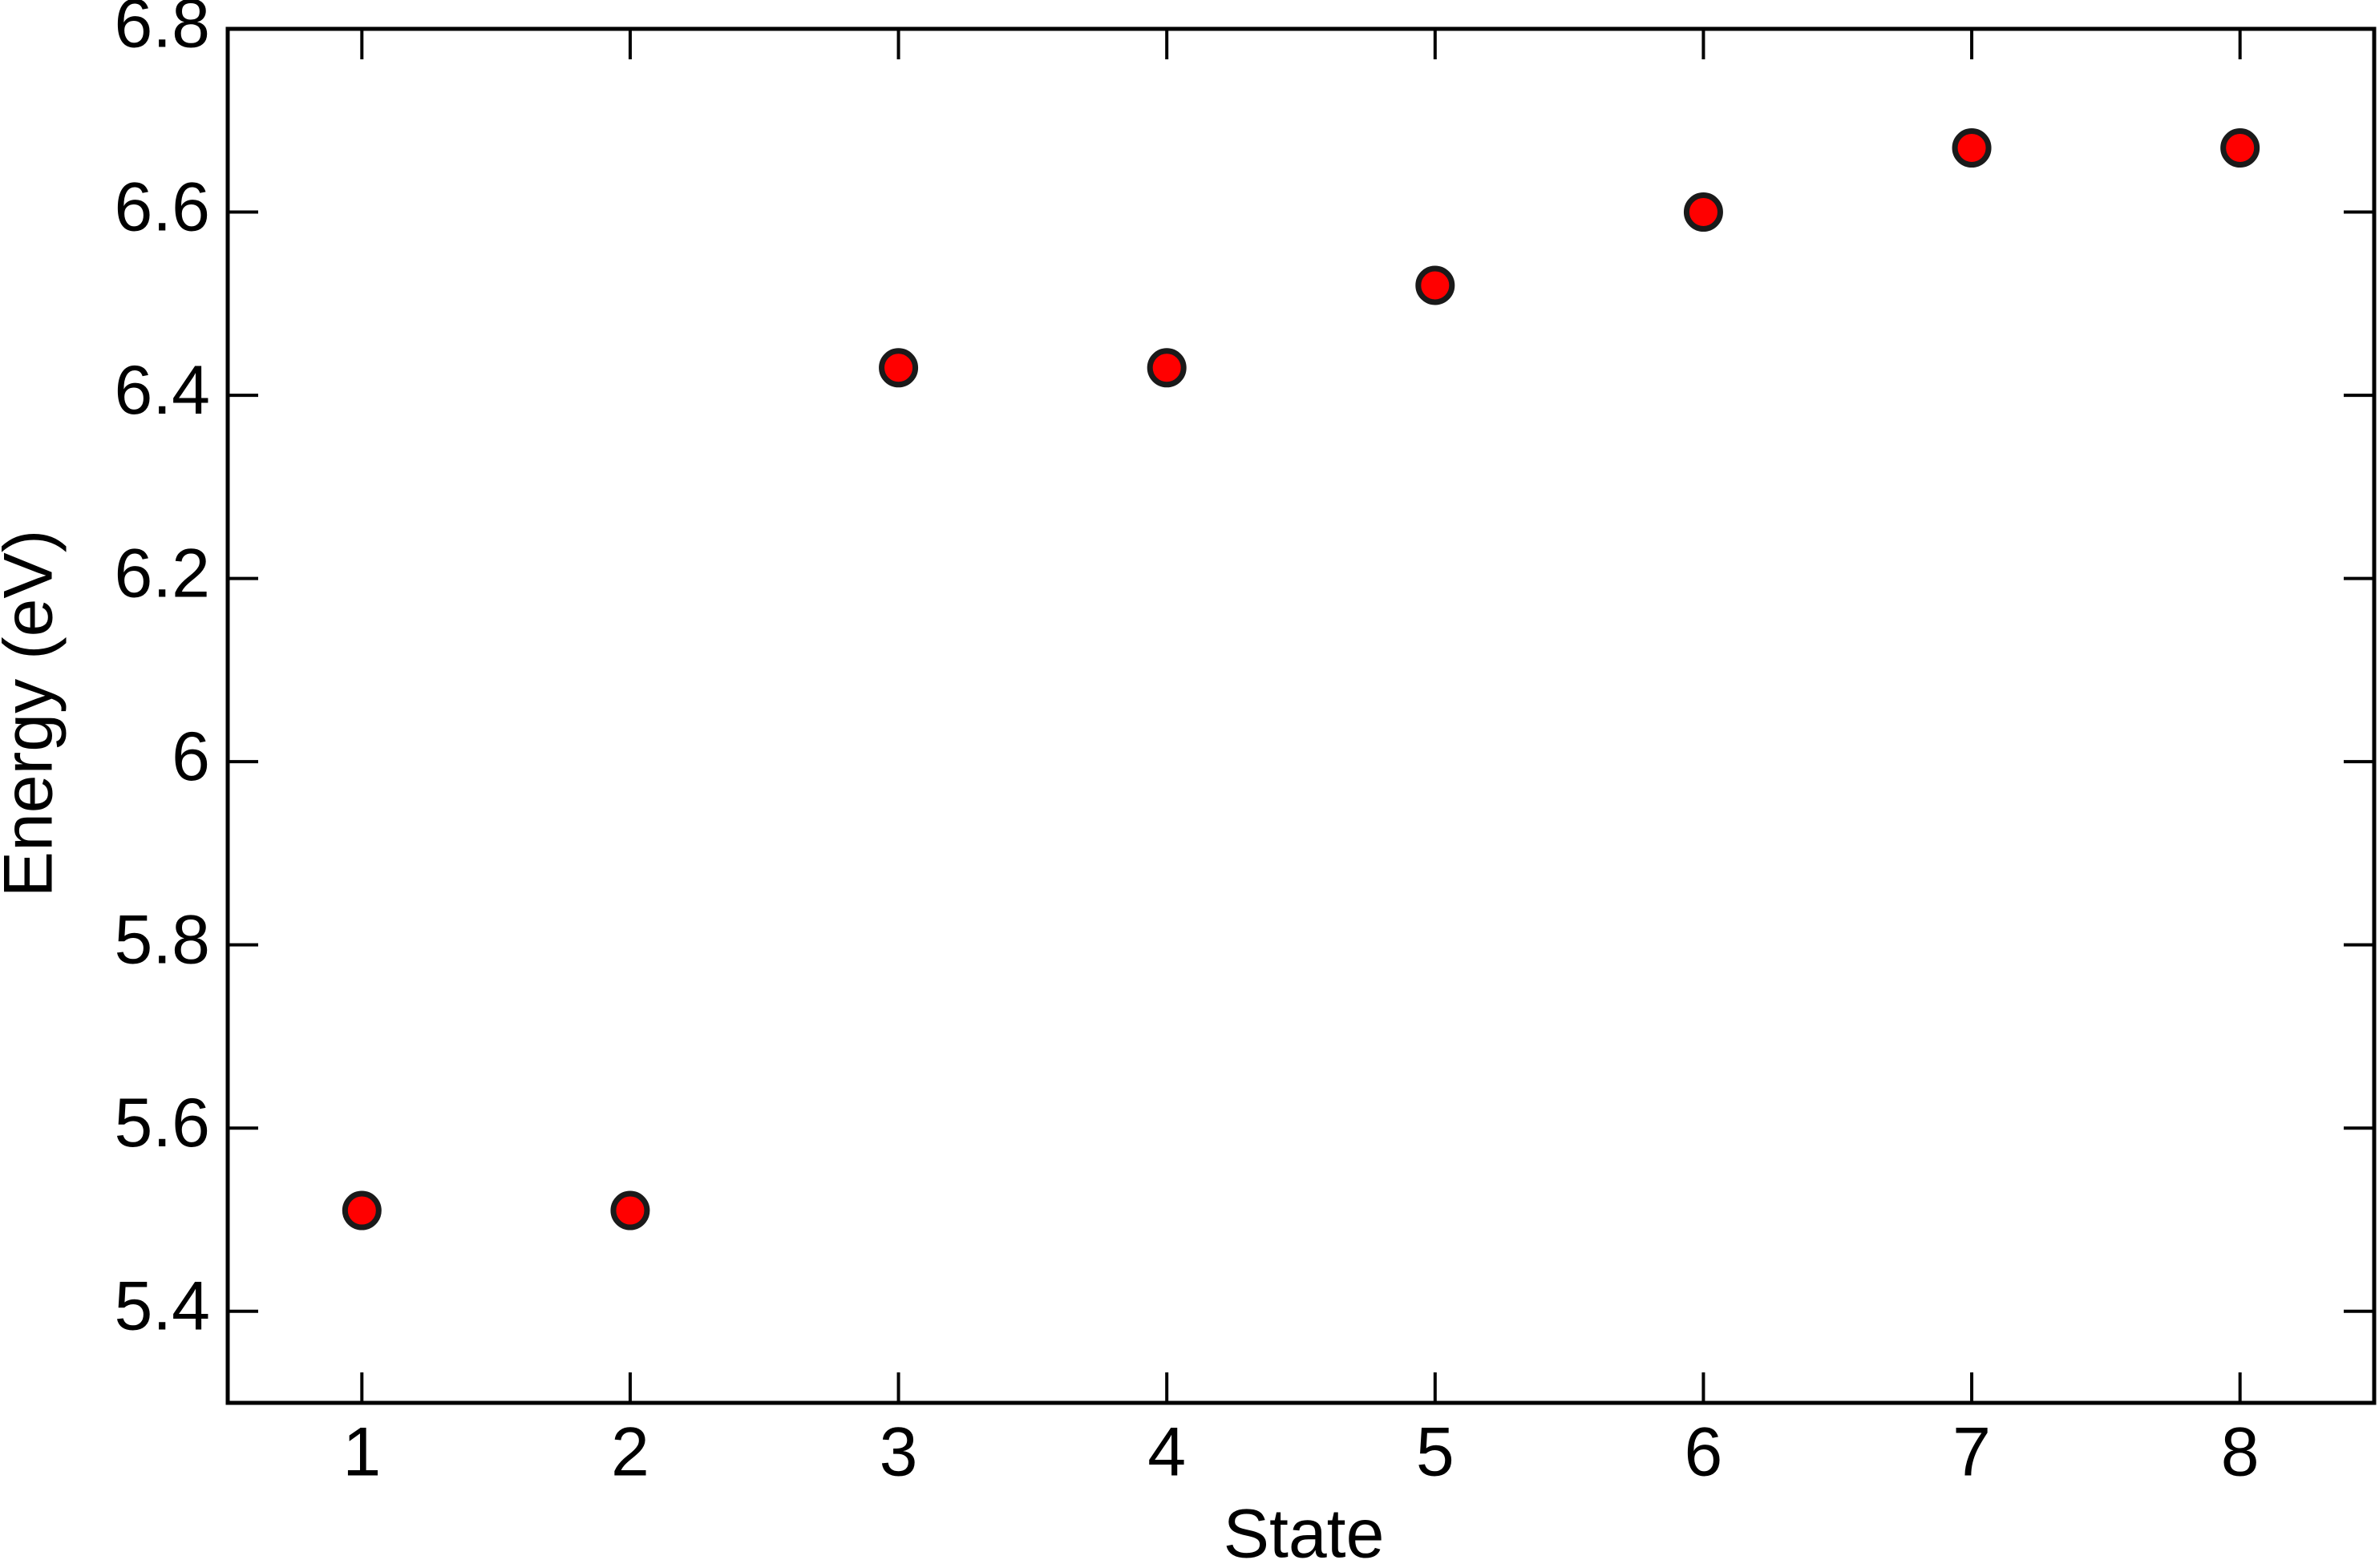 The image size is (2379, 1568). What do you see at coordinates (191, 756) in the screenshot?
I see `y-tick-label: 6` at bounding box center [191, 756].